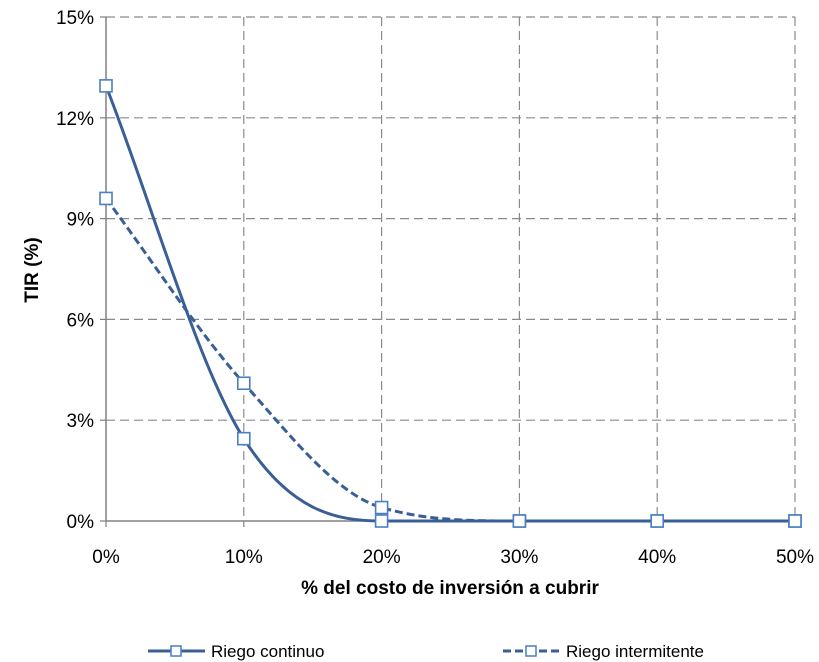 The image size is (819, 662). Describe the element at coordinates (106, 557) in the screenshot. I see `x-tick-label: 0%` at that location.